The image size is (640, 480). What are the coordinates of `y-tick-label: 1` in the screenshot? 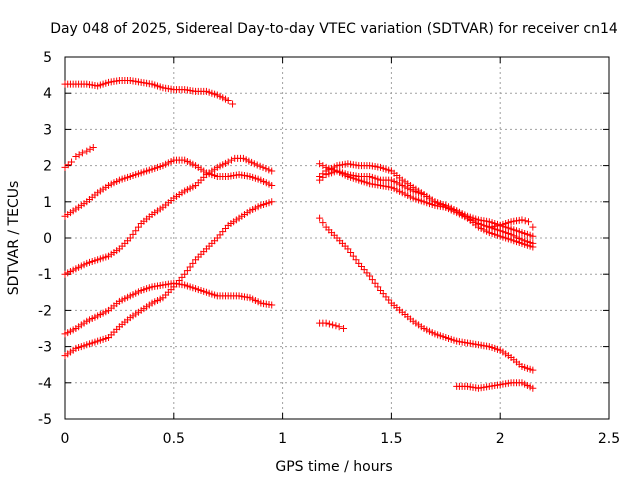 It's located at (47, 203).